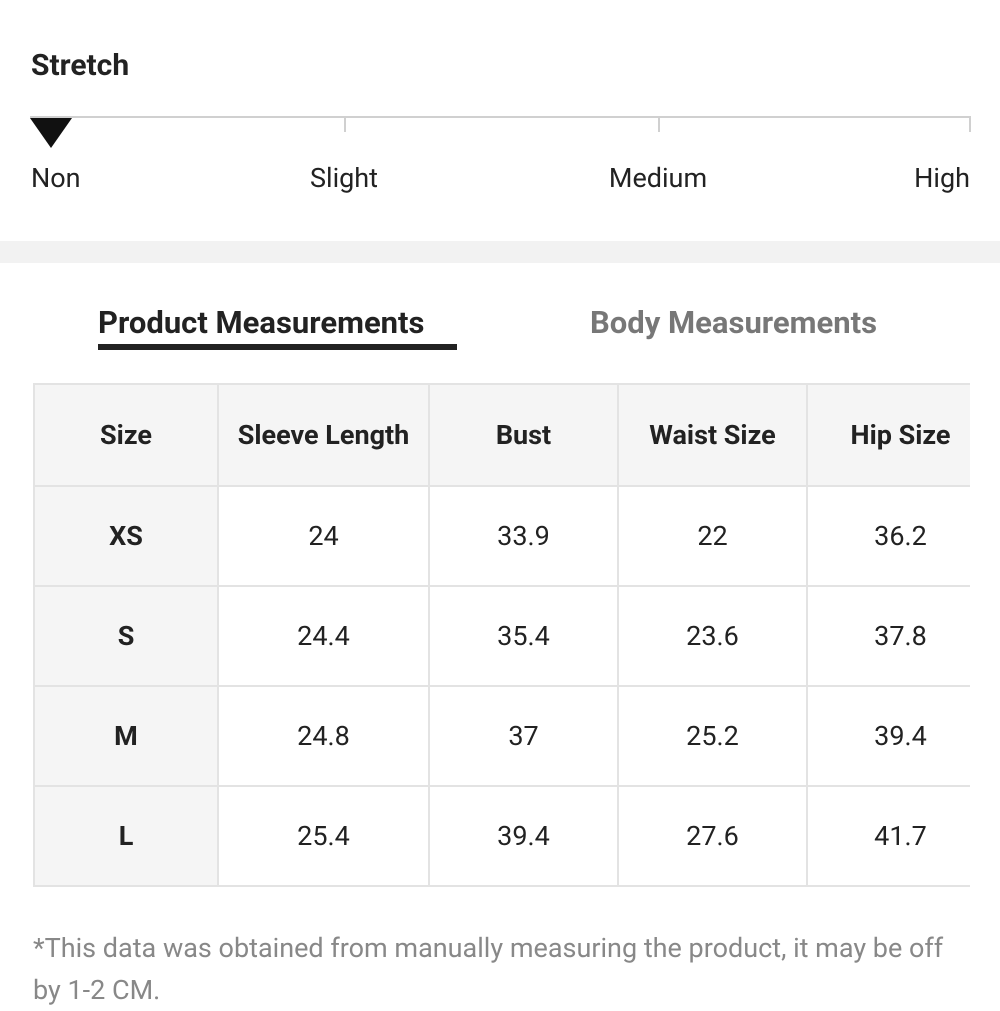 The width and height of the screenshot is (1000, 1011). I want to click on table-row: L 25.4 39.4 27.6 41.7, so click(501, 836).